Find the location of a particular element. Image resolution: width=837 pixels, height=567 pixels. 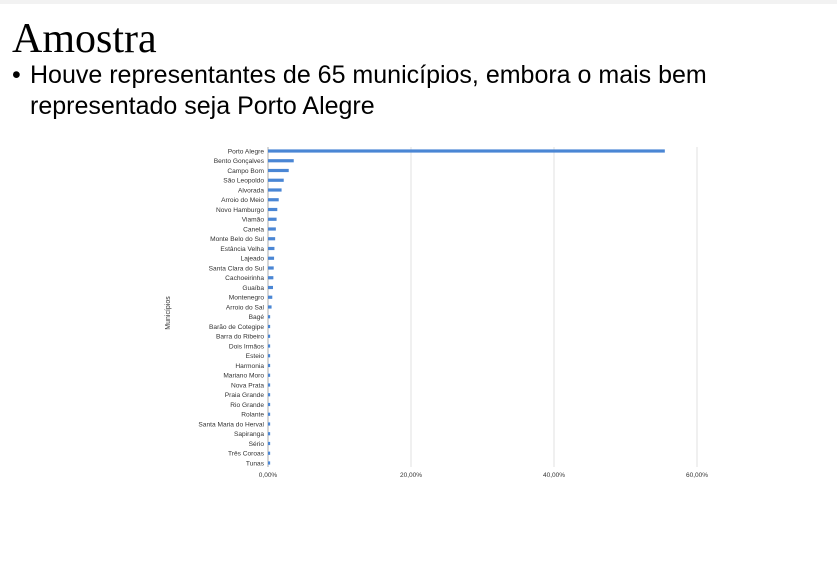

category-label: Arroio do Meio is located at coordinates (242, 200).